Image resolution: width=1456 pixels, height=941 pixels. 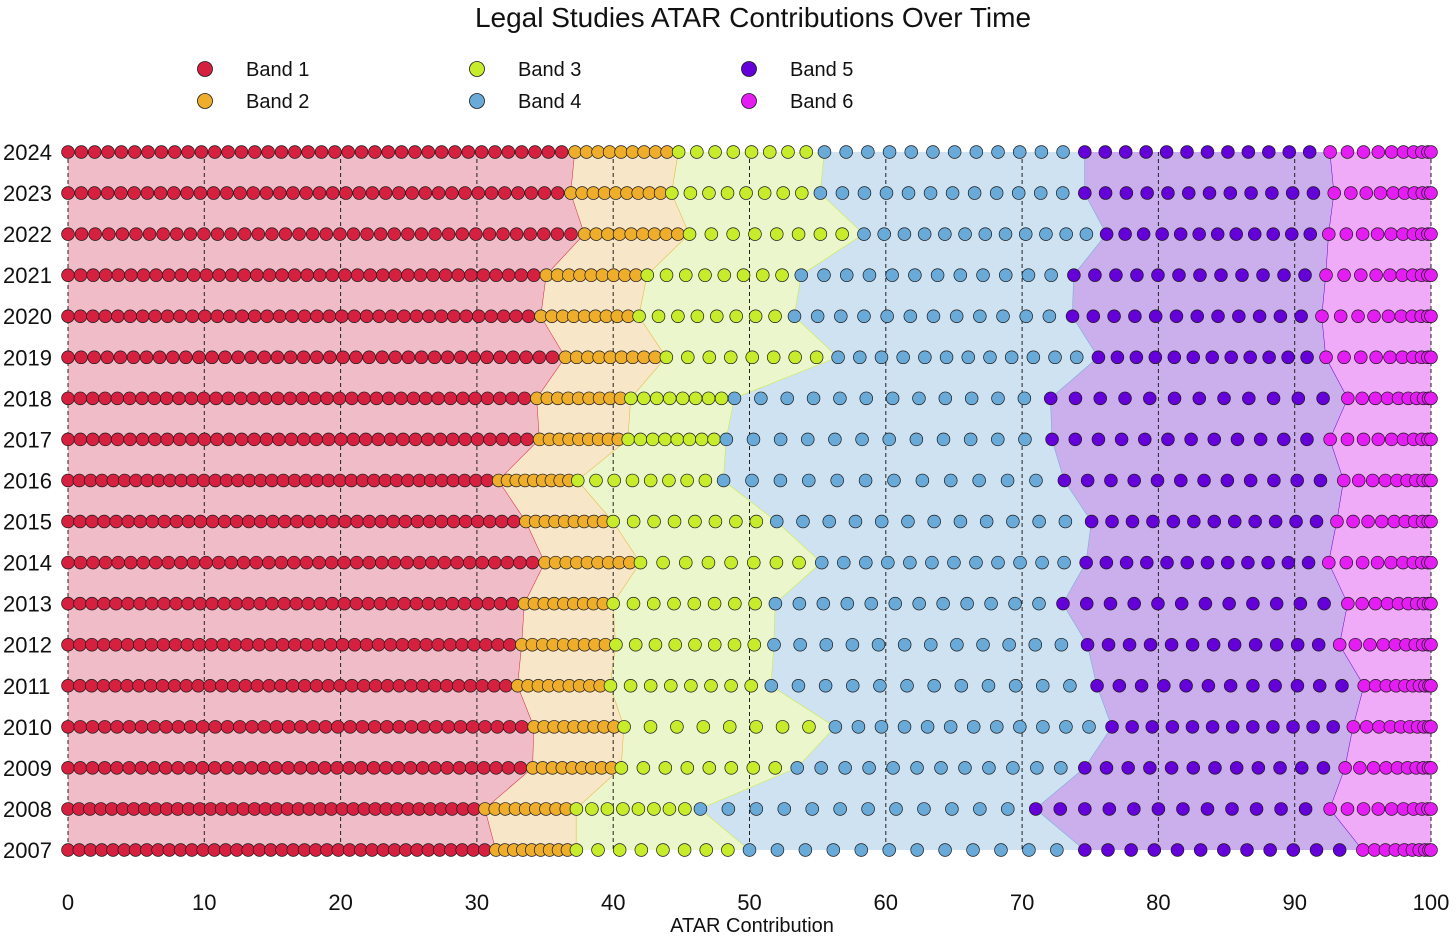 I want to click on point-2016-band3, so click(x=705, y=480).